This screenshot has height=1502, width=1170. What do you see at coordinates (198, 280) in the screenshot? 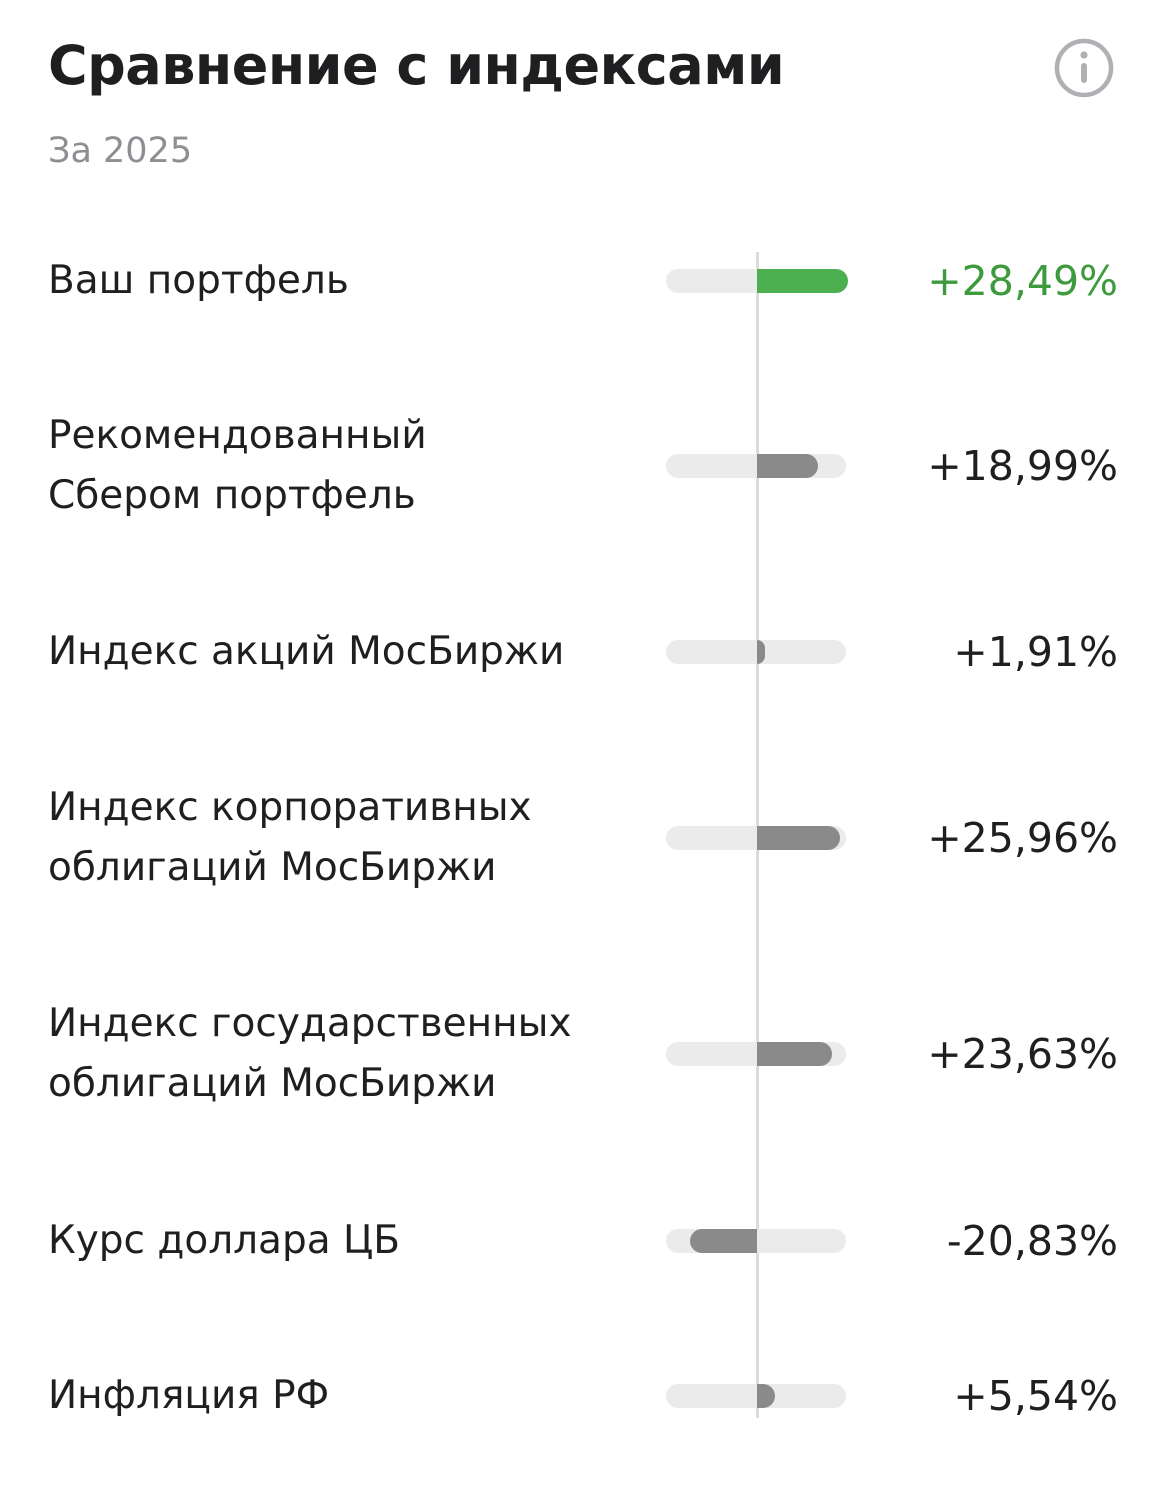
I see `row-label: Ваш портфель` at bounding box center [198, 280].